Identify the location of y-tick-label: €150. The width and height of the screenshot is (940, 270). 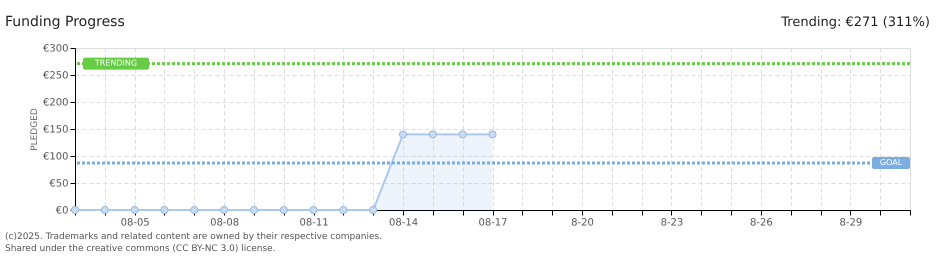
(55, 130).